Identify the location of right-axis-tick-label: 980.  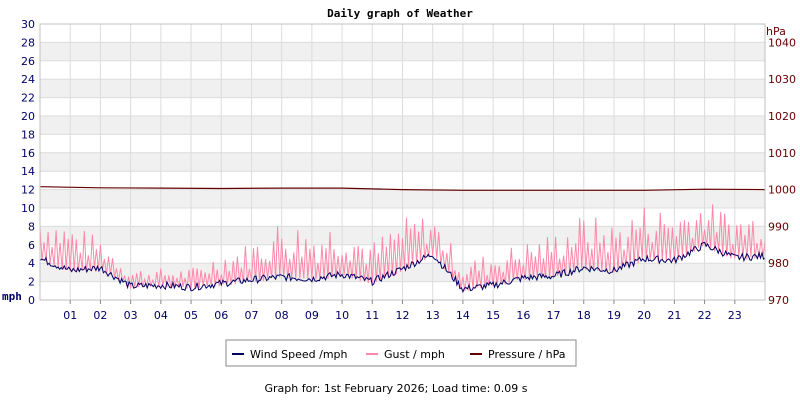
(778, 263).